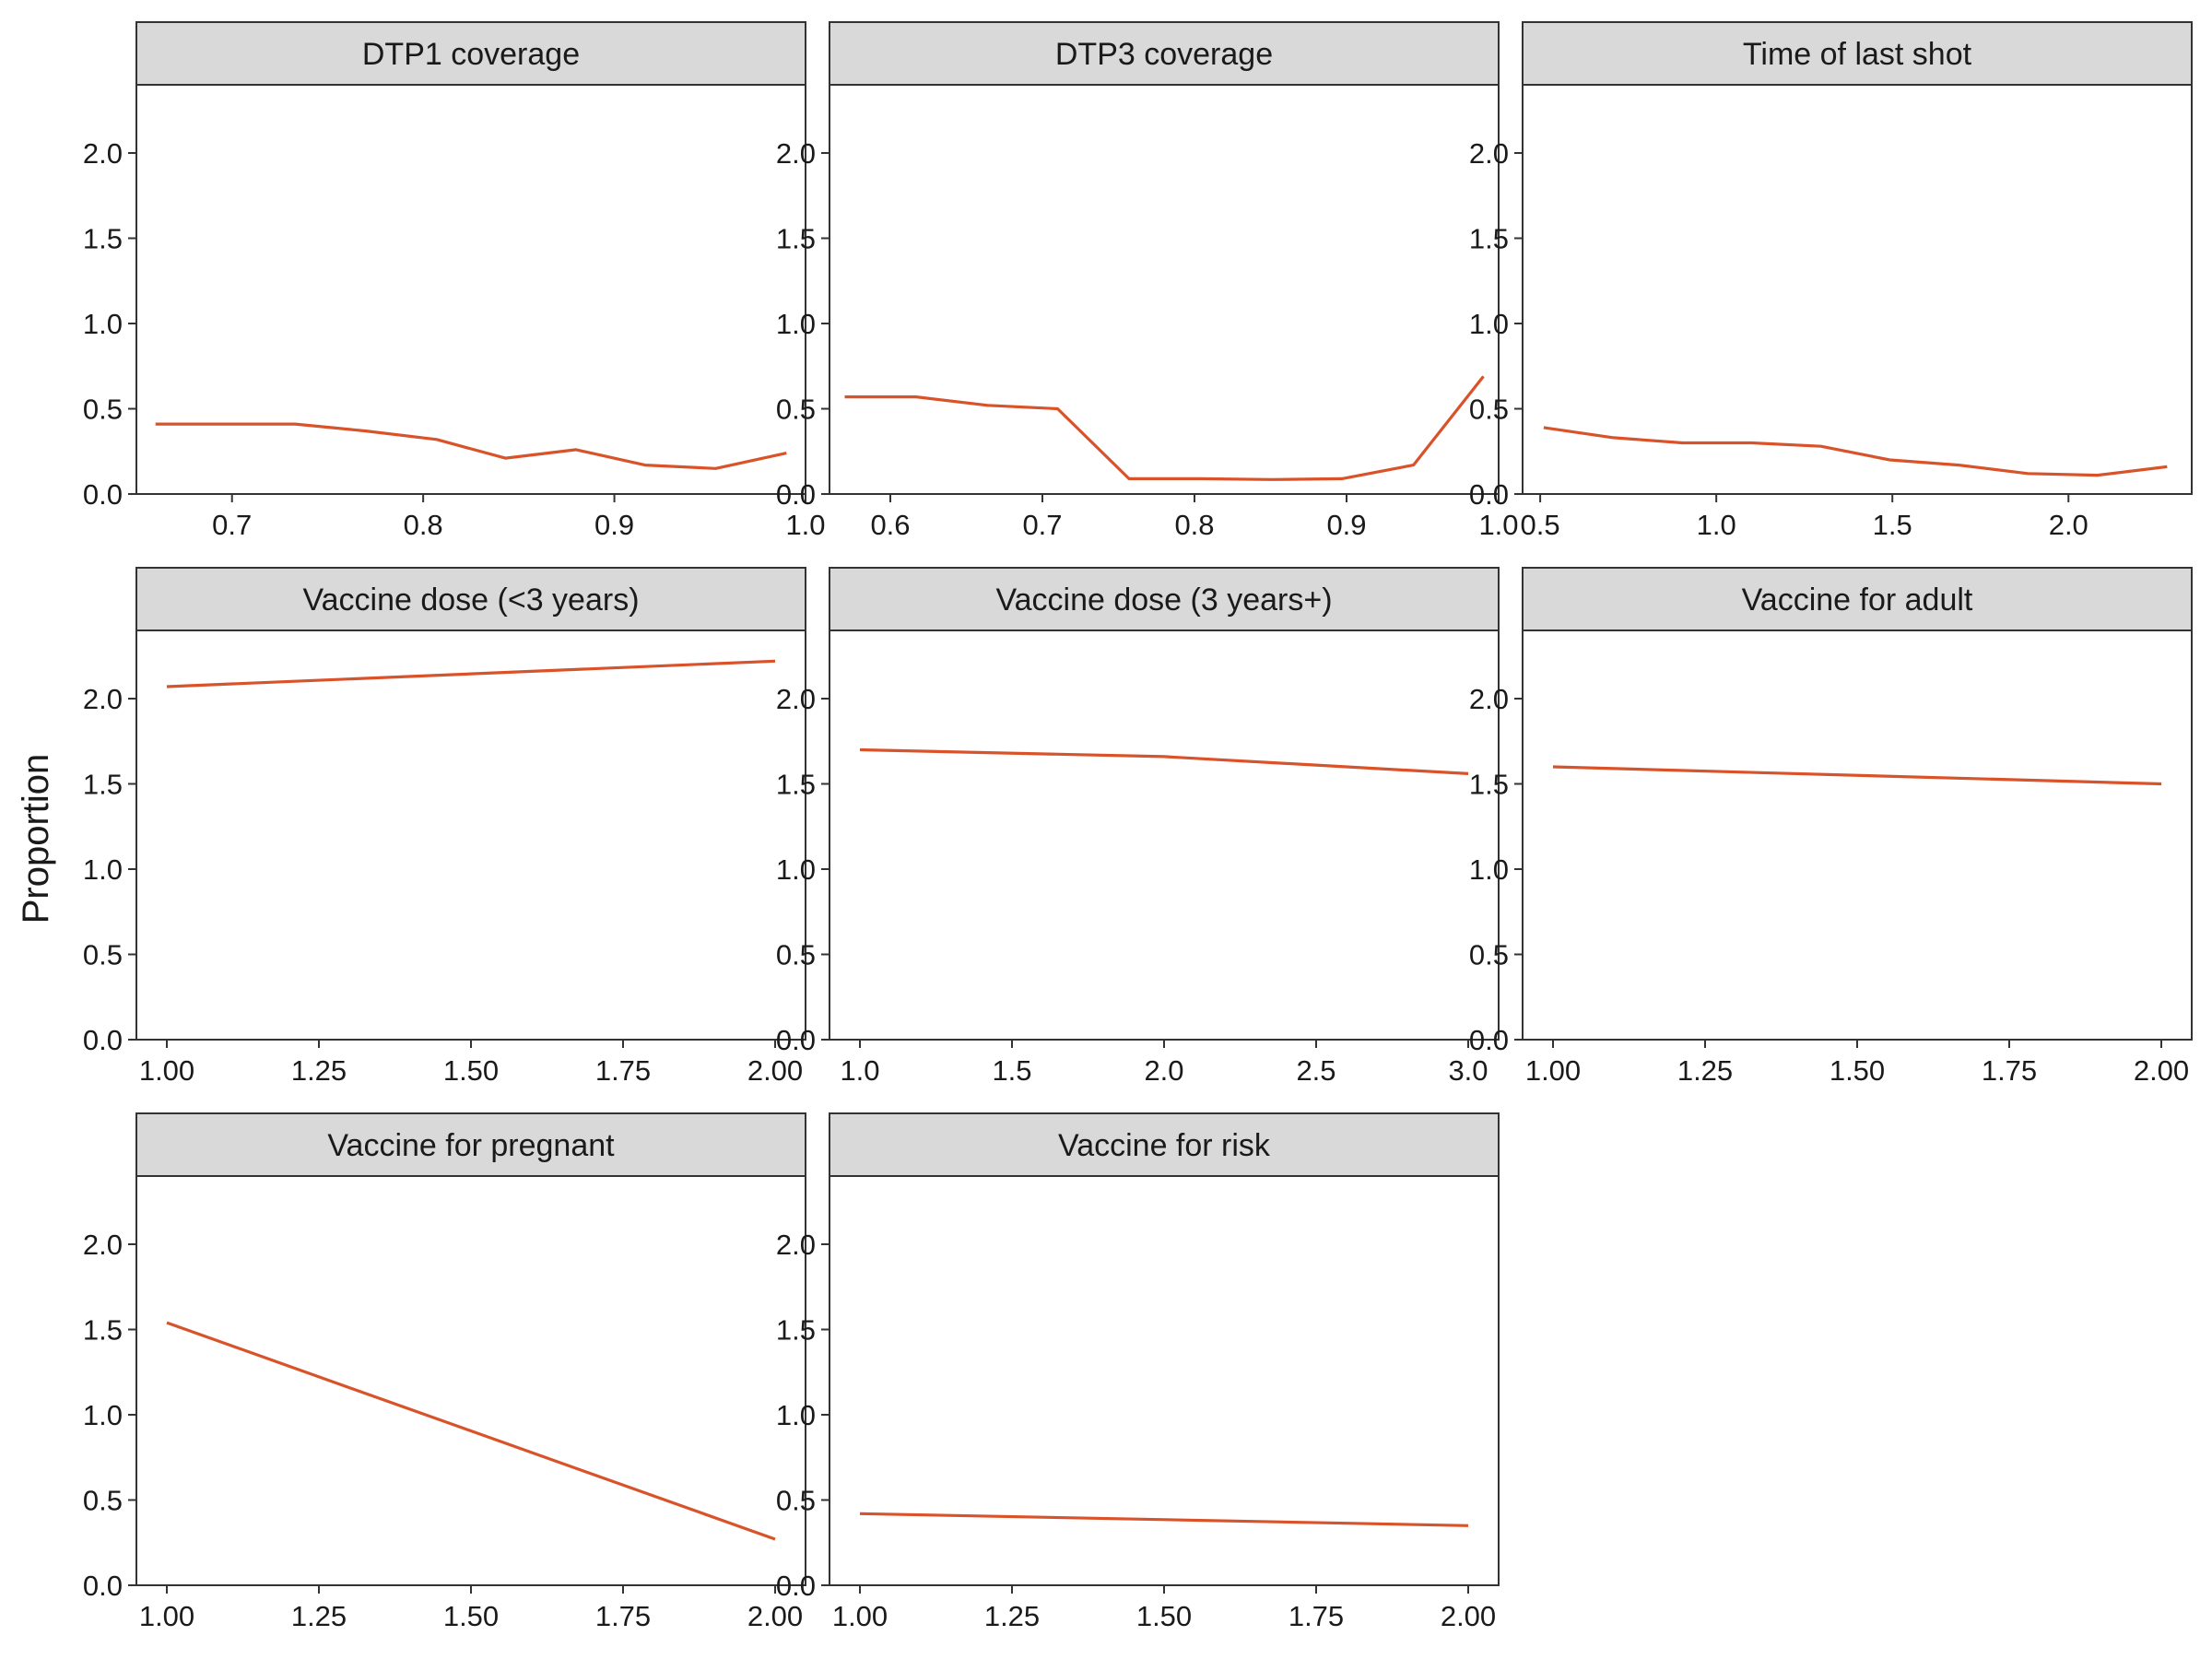  I want to click on x-tick-label: 1.5, so click(1011, 1070).